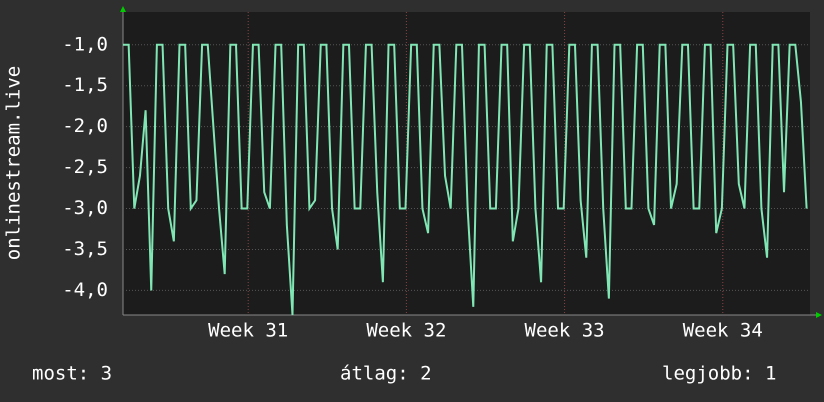  I want to click on y-tick-label: -1,0, so click(85, 44).